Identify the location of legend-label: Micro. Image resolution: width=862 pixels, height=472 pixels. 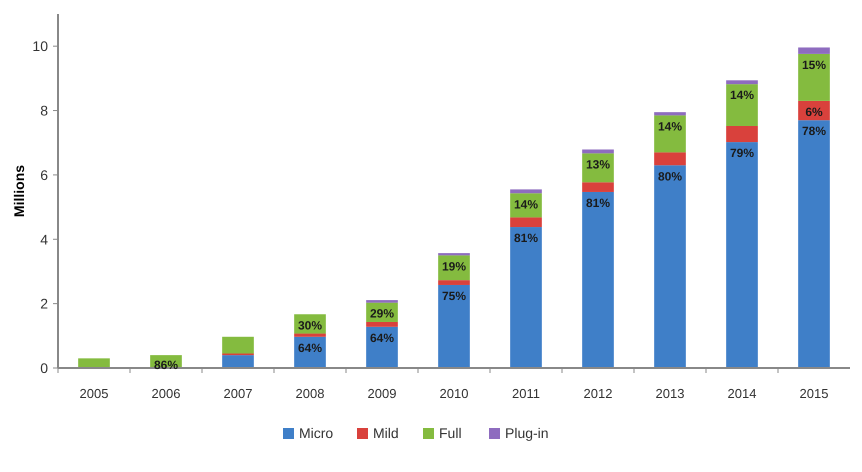
(316, 433).